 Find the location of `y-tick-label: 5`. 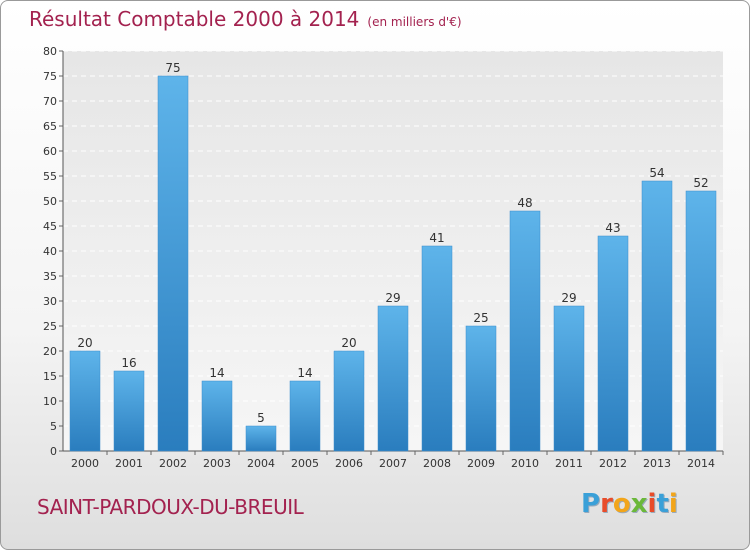

y-tick-label: 5 is located at coordinates (53, 426).